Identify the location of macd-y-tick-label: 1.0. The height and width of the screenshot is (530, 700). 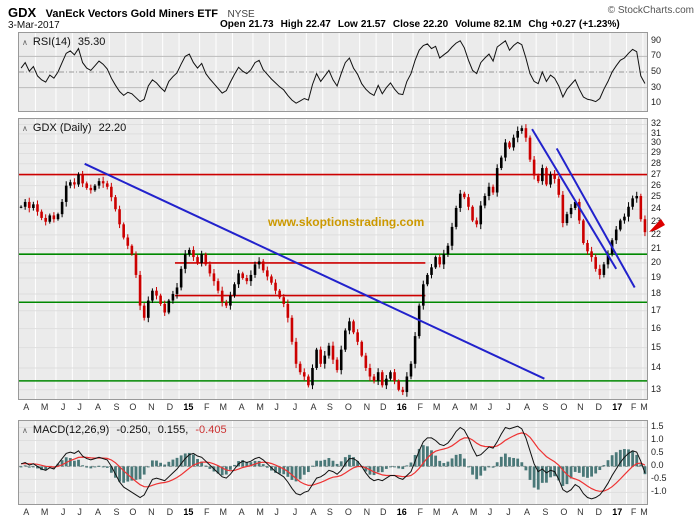
(657, 439).